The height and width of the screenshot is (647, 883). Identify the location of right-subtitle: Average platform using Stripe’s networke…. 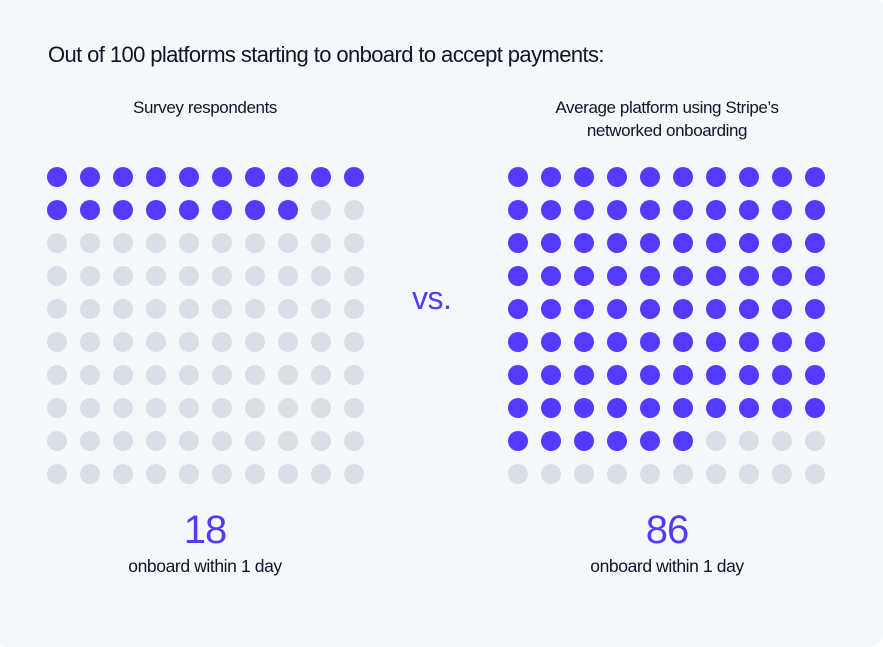
(667, 119).